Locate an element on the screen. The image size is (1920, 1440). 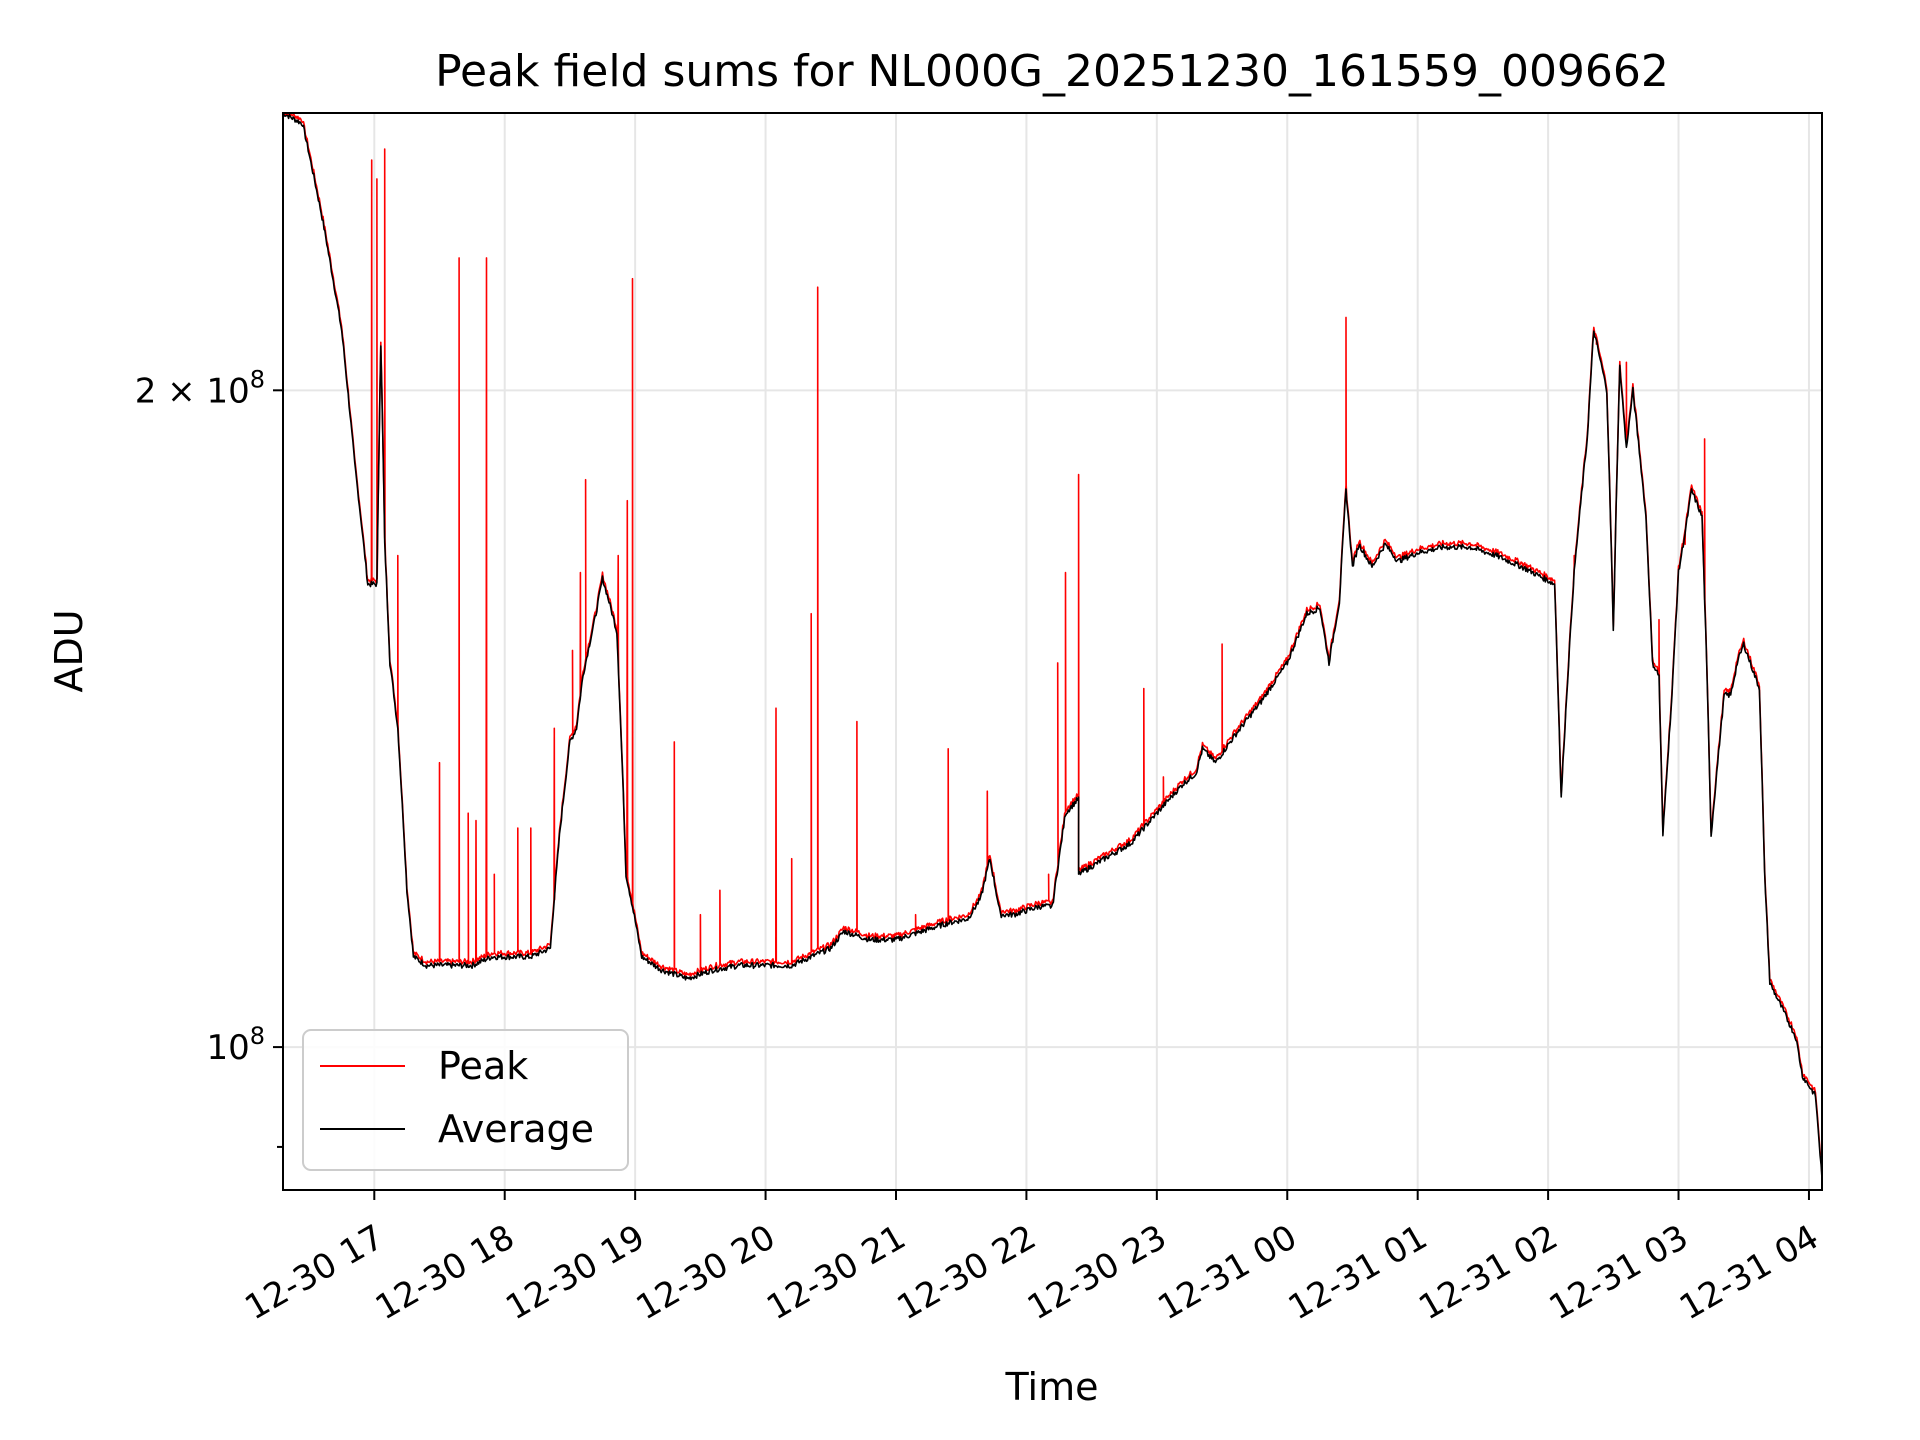
legend-label-average: Average is located at coordinates (516, 1129).